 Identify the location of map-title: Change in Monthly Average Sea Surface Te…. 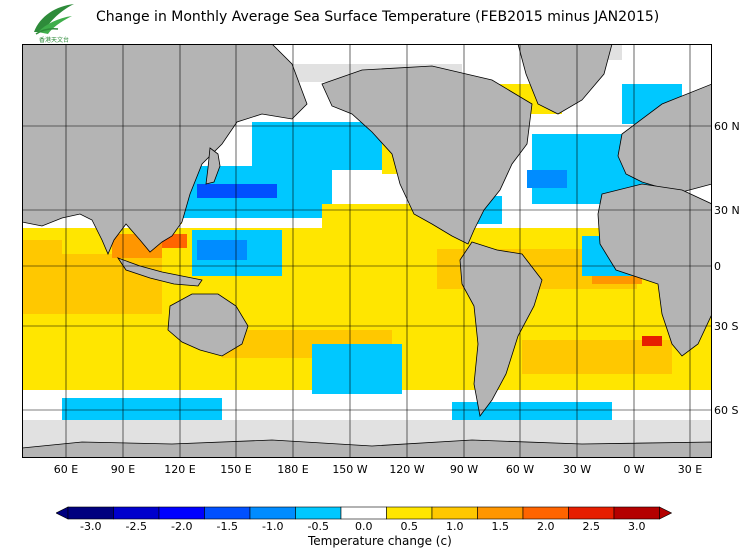
(378, 17).